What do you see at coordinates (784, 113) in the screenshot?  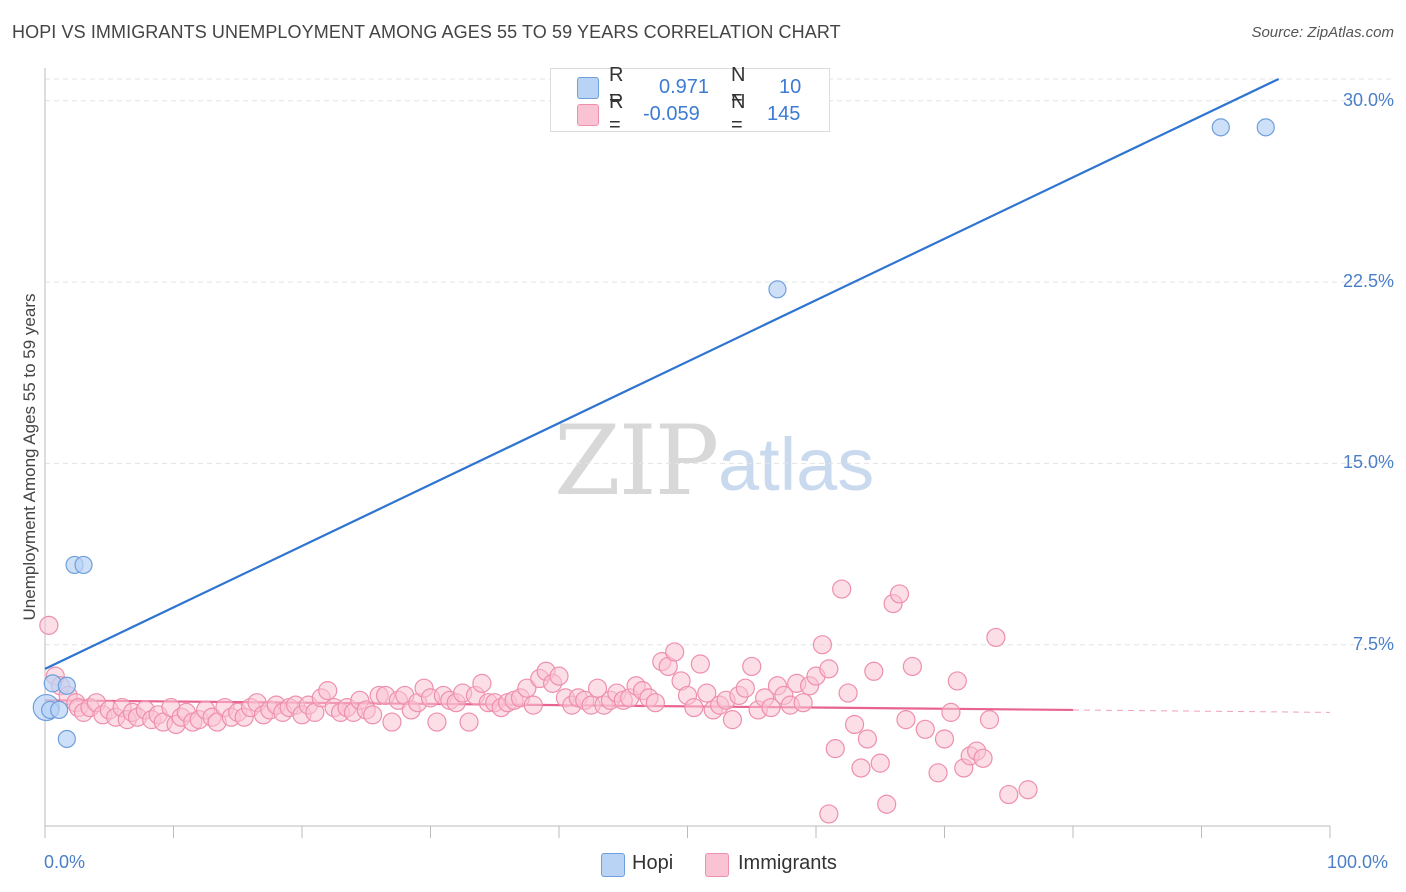 I see `immigrants-n-value: 145` at bounding box center [784, 113].